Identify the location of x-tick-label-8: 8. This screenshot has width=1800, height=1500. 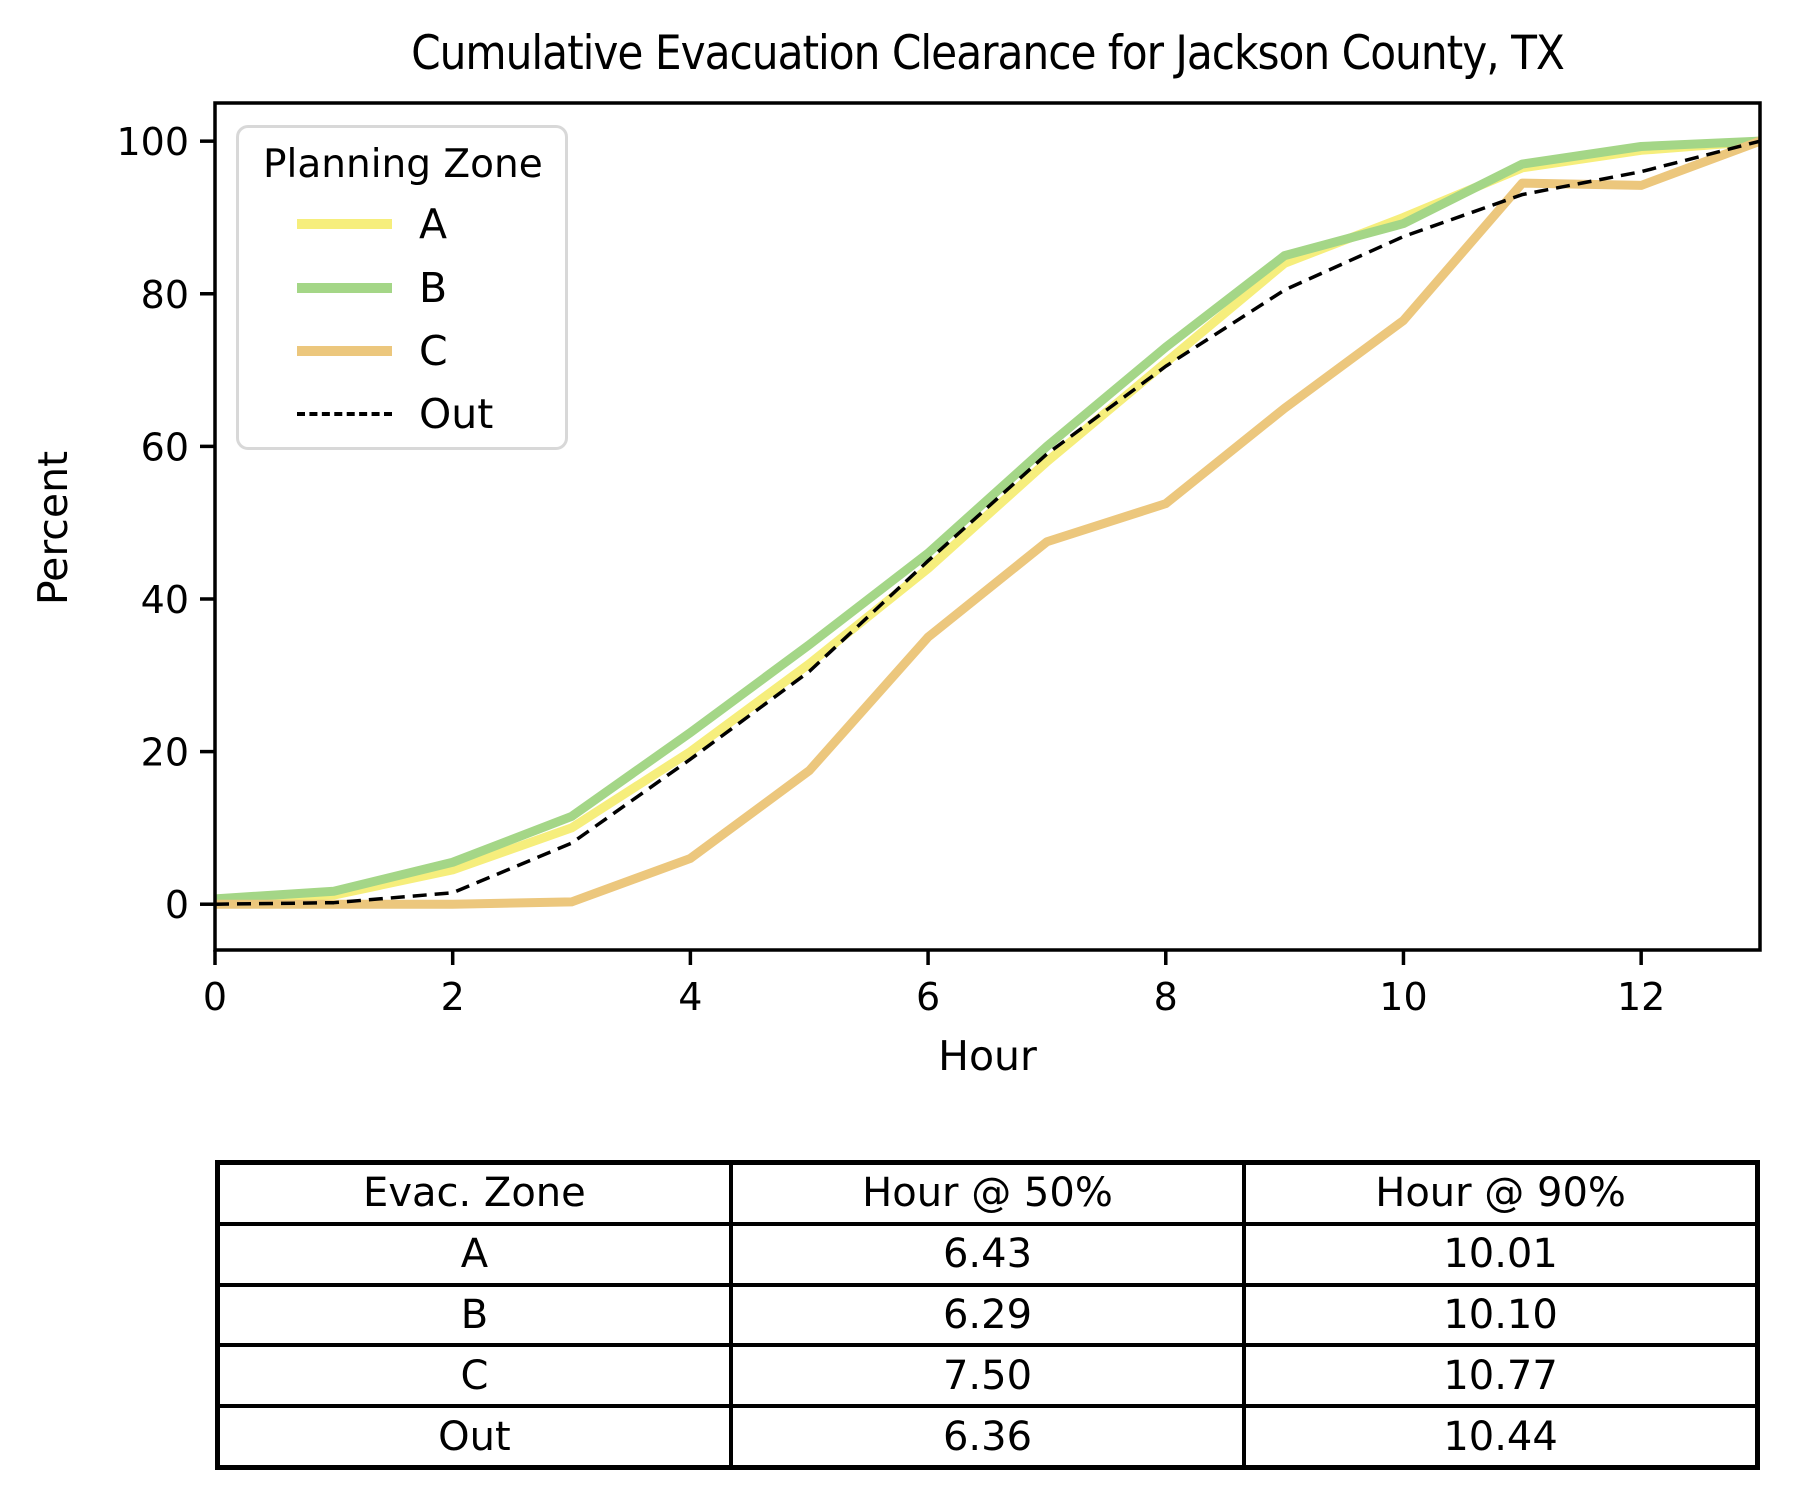
(1166, 997).